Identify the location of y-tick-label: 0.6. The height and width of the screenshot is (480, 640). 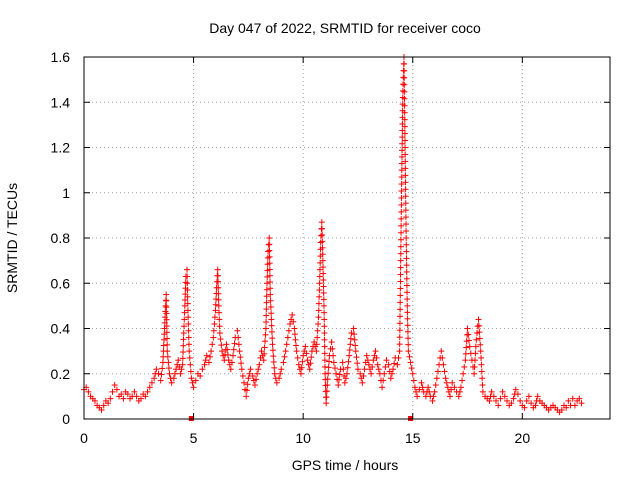
(61, 283).